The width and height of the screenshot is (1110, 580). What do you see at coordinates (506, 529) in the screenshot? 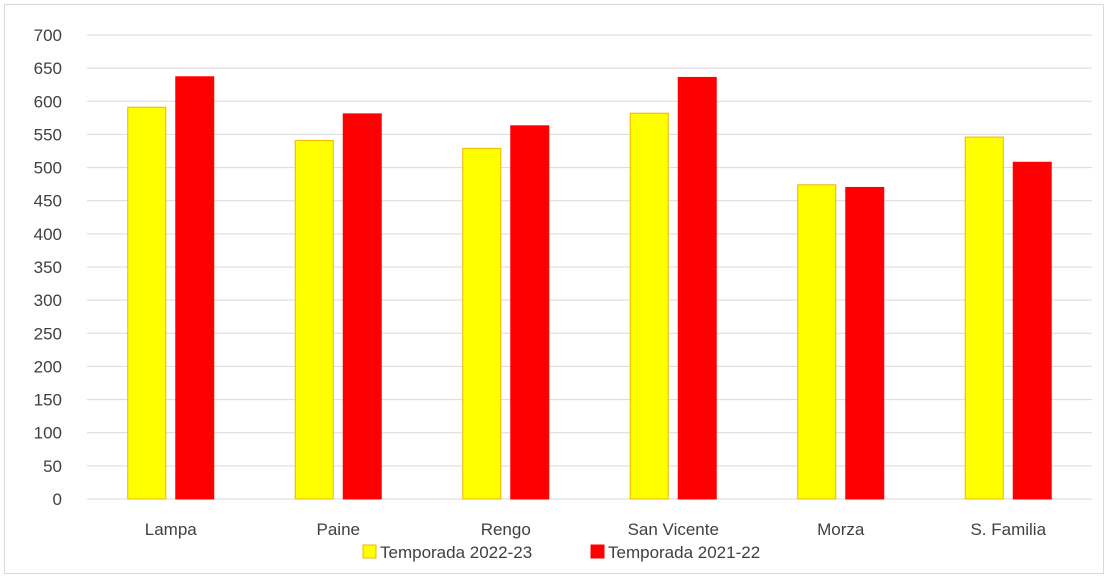
I see `x-tick-label: Rengo` at bounding box center [506, 529].